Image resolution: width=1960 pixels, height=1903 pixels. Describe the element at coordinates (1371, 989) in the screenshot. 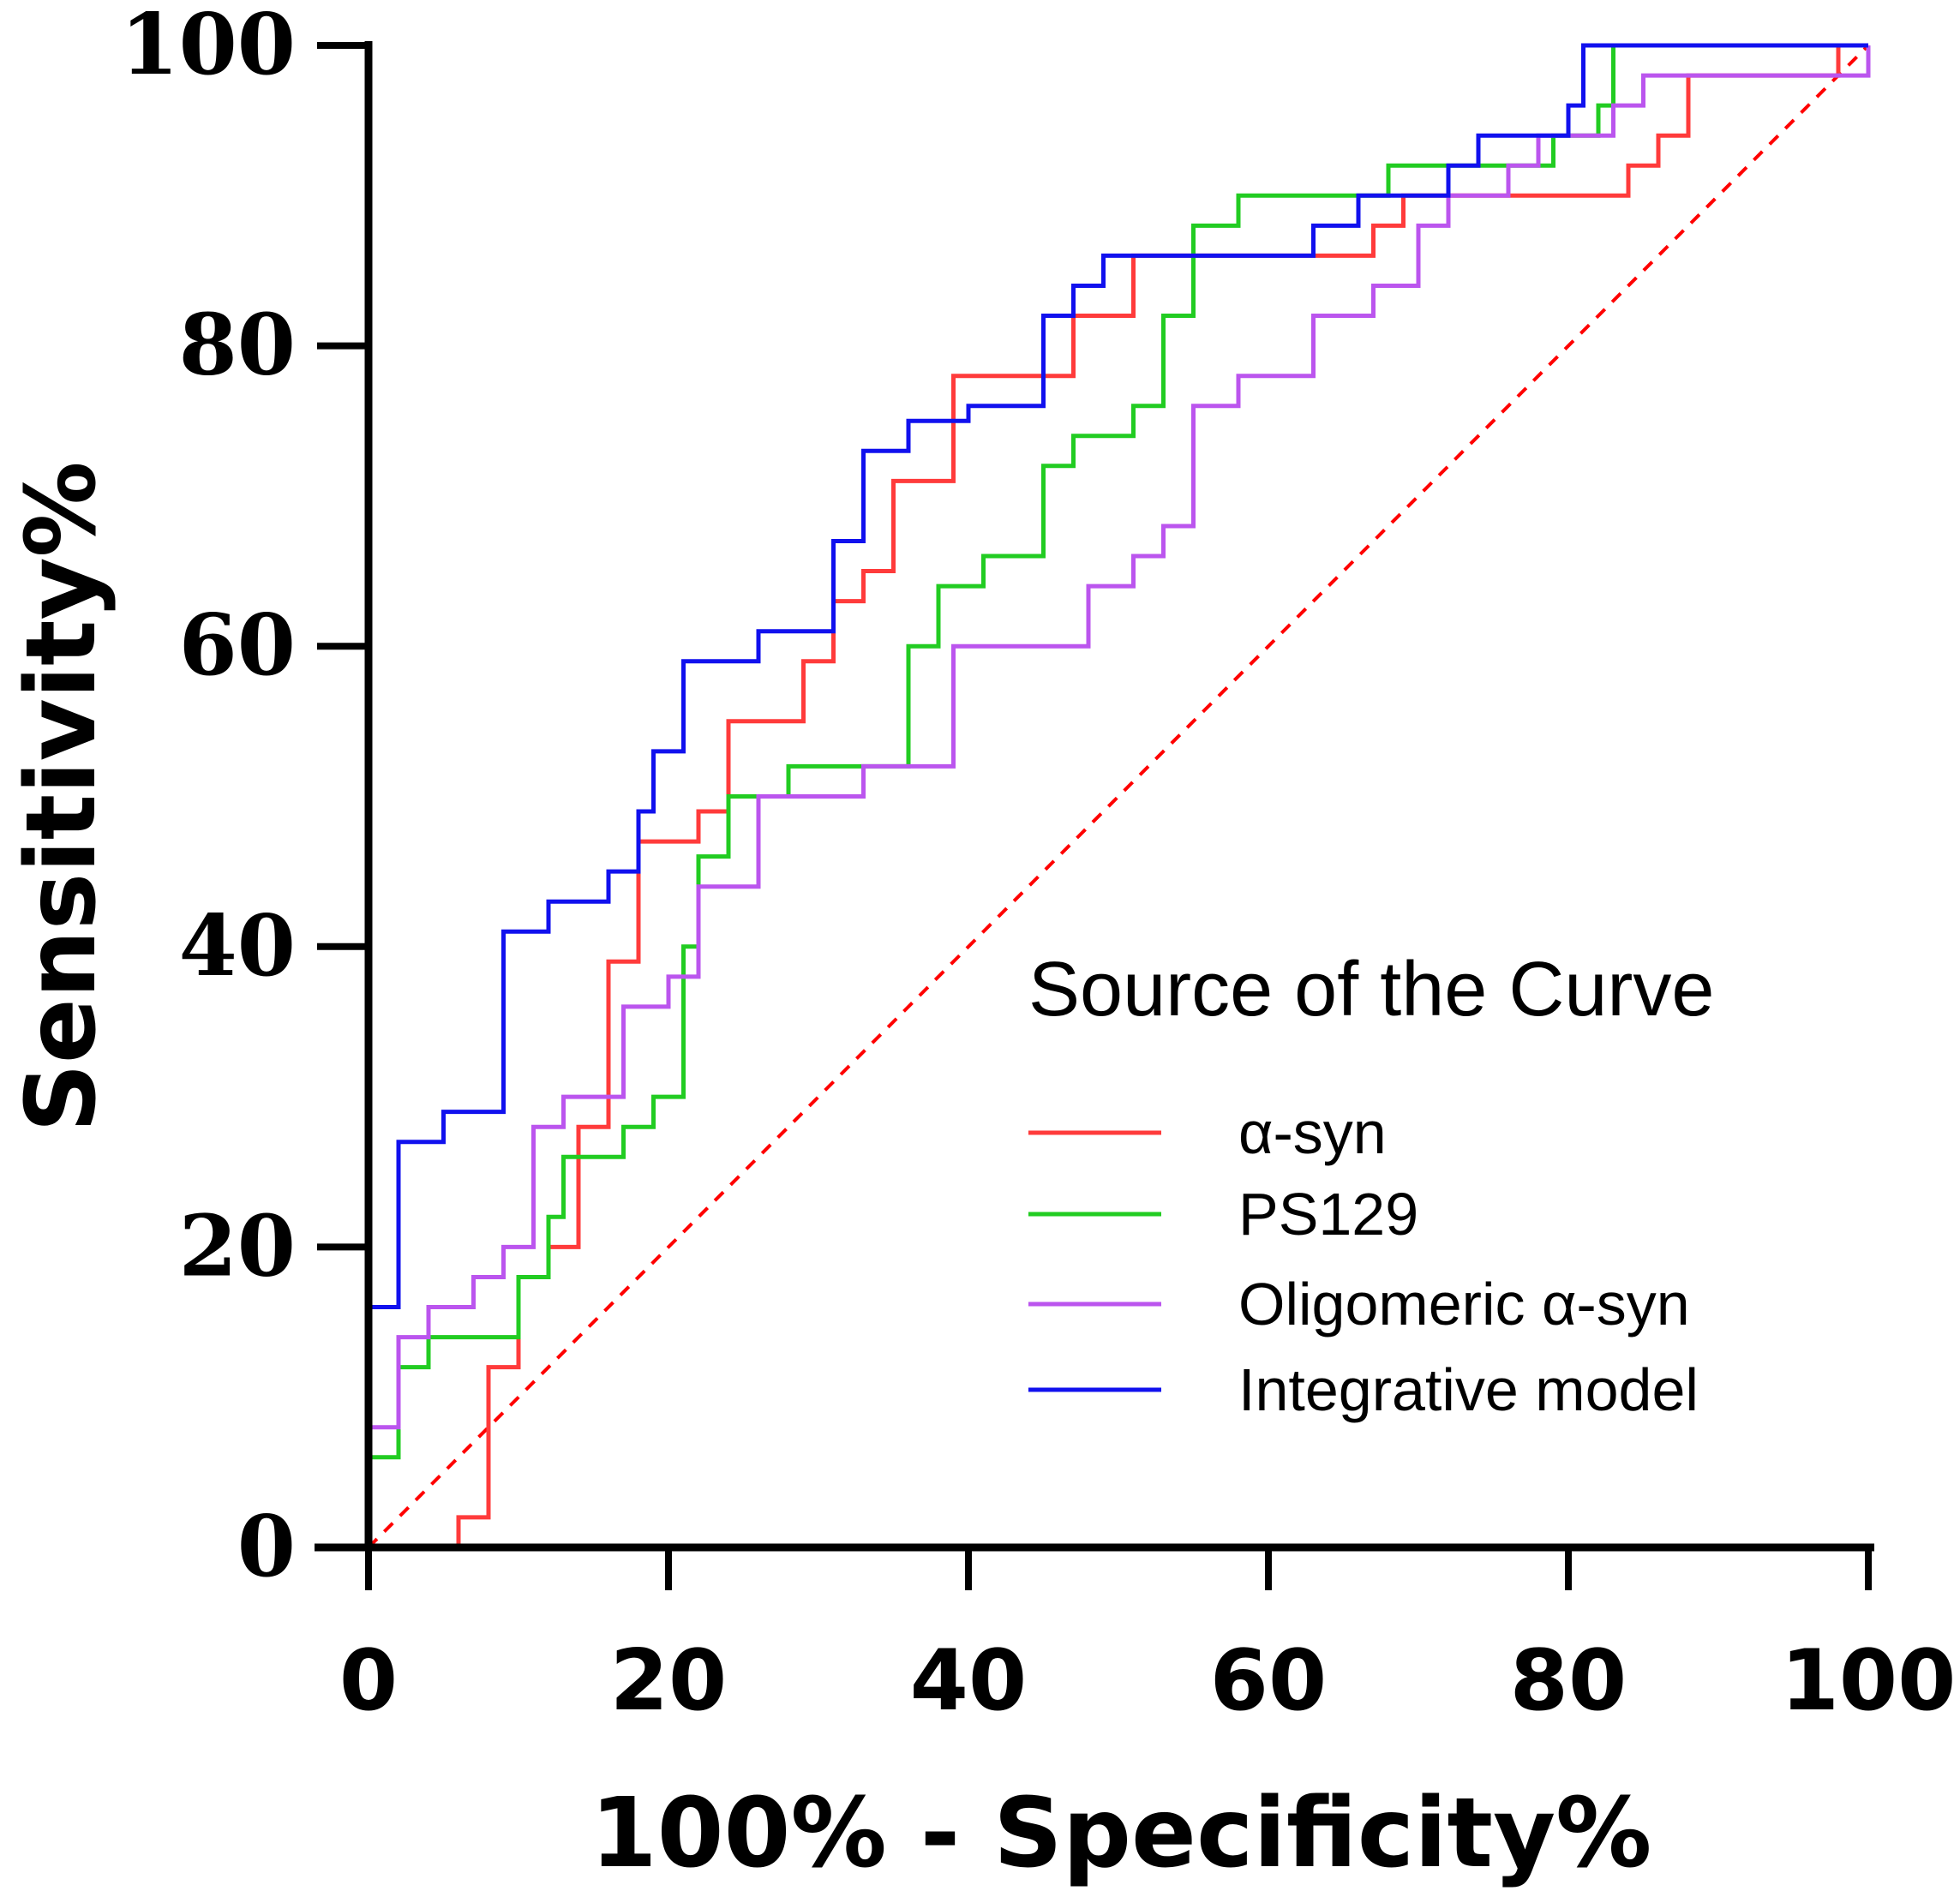

I see `legend-title: Source of the Curve` at that location.